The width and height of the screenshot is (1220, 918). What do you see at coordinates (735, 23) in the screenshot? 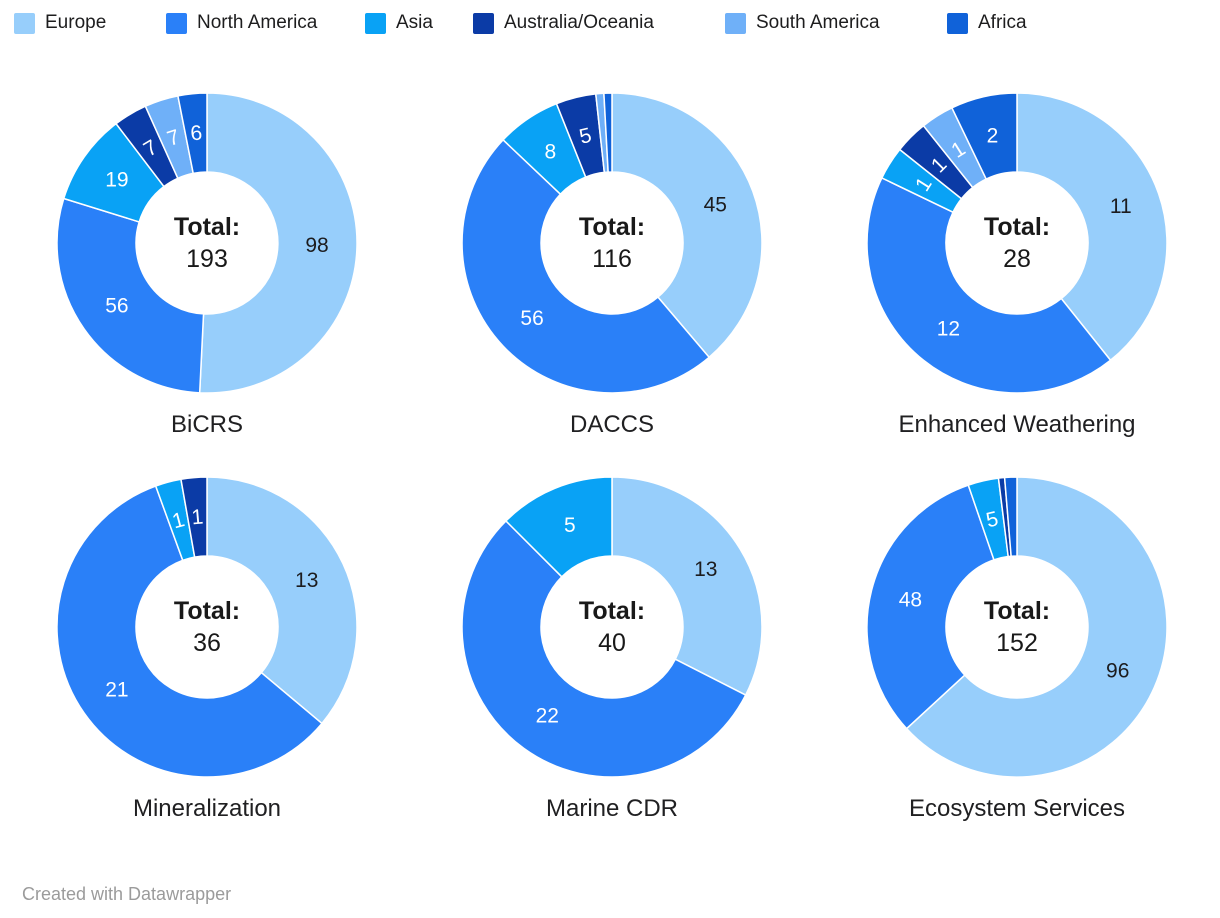
I see `legend-swatch-south-america-icon` at bounding box center [735, 23].